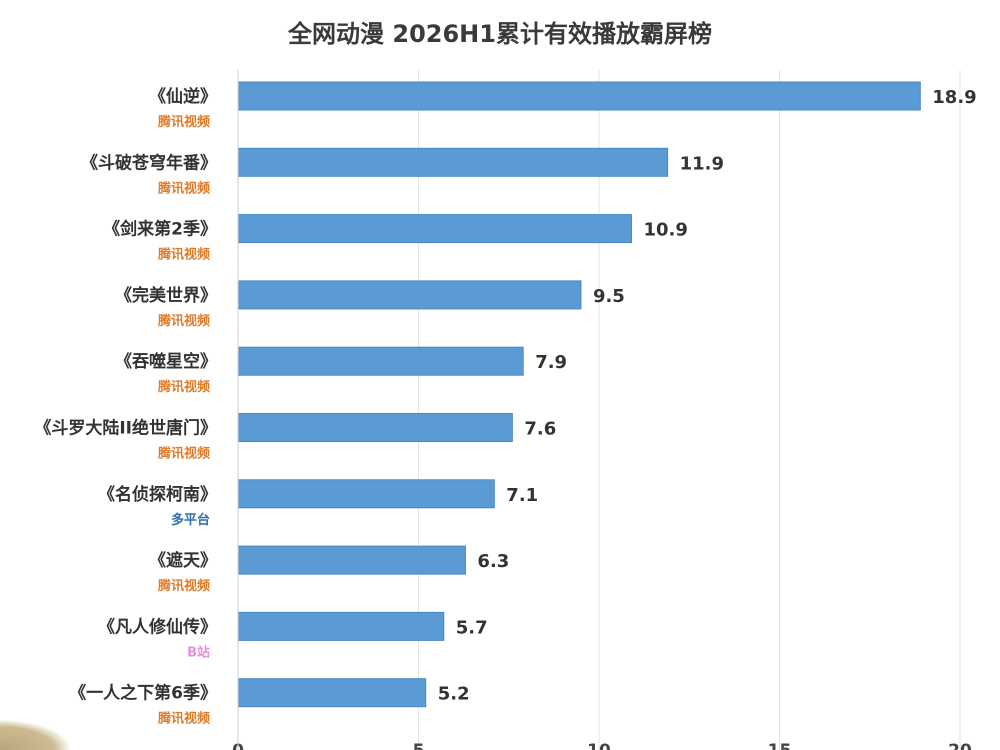 Image resolution: width=1000 pixels, height=750 pixels. Describe the element at coordinates (551, 362) in the screenshot. I see `data-label: 7.9` at that location.